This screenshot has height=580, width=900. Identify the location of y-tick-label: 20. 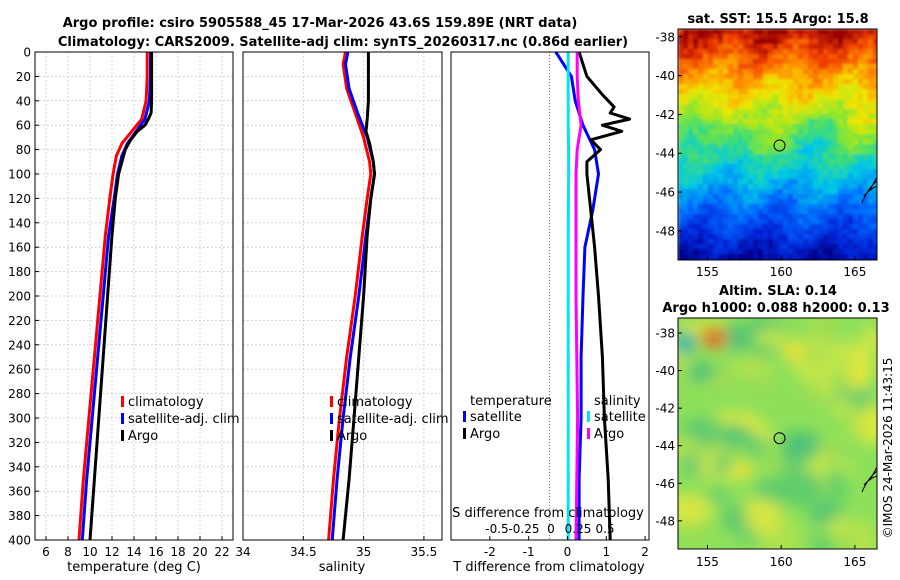
(23, 77).